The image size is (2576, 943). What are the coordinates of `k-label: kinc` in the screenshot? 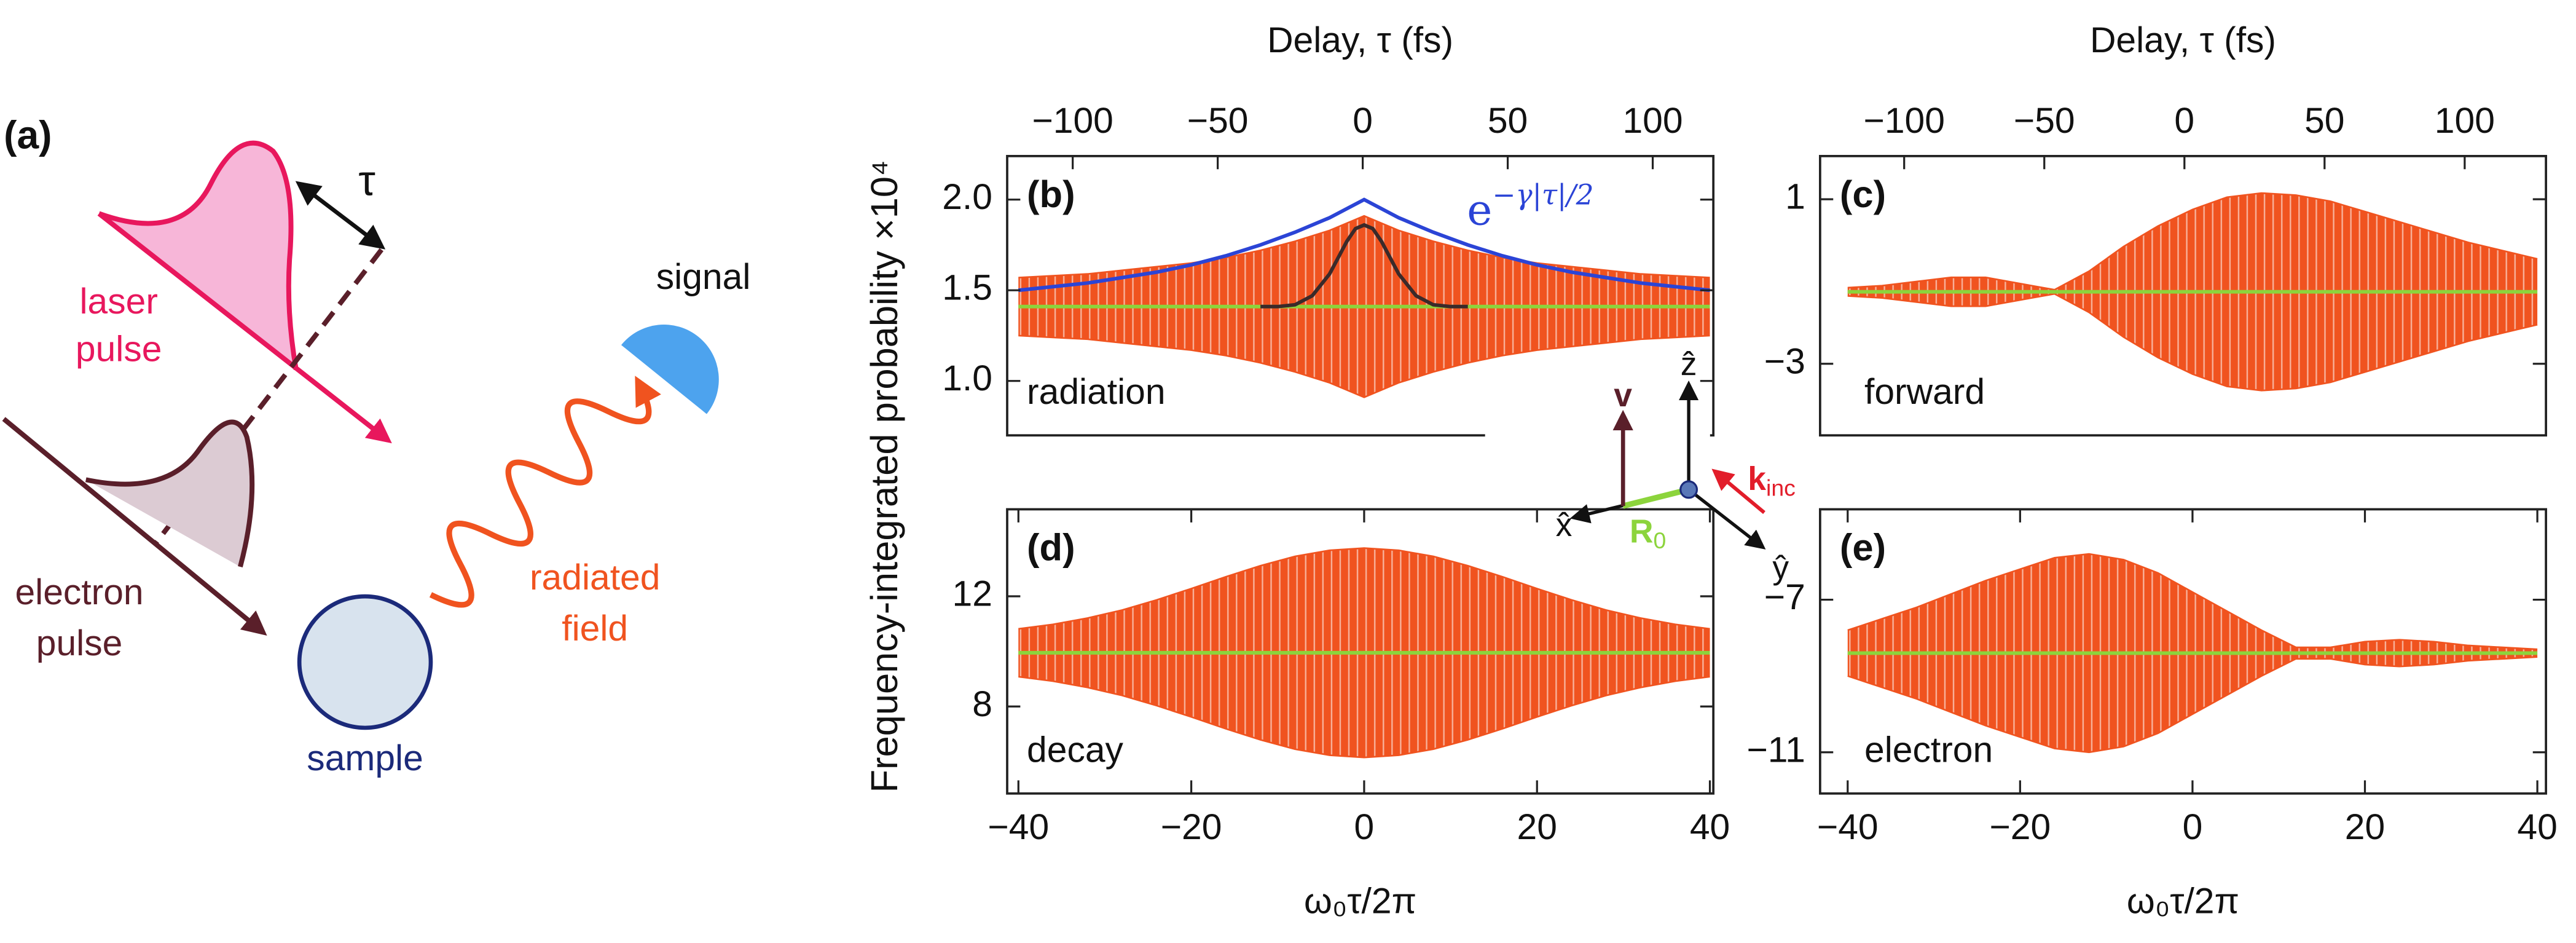 It's located at (1772, 480).